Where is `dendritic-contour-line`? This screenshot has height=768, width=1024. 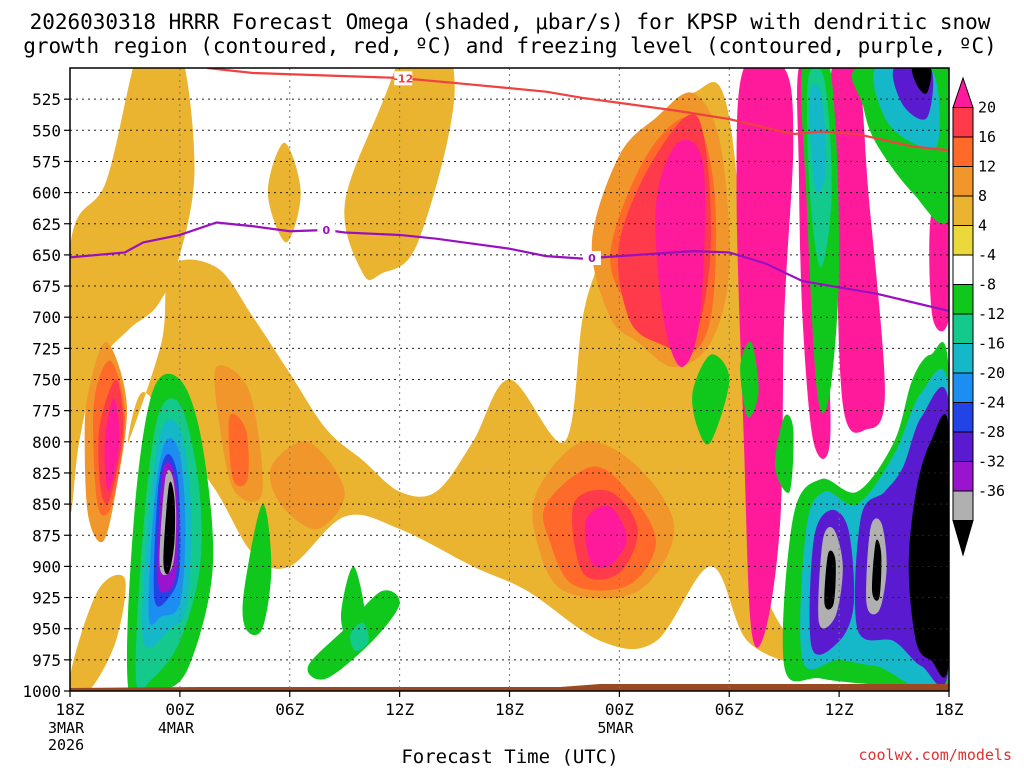 dendritic-contour-line is located at coordinates (578, 110).